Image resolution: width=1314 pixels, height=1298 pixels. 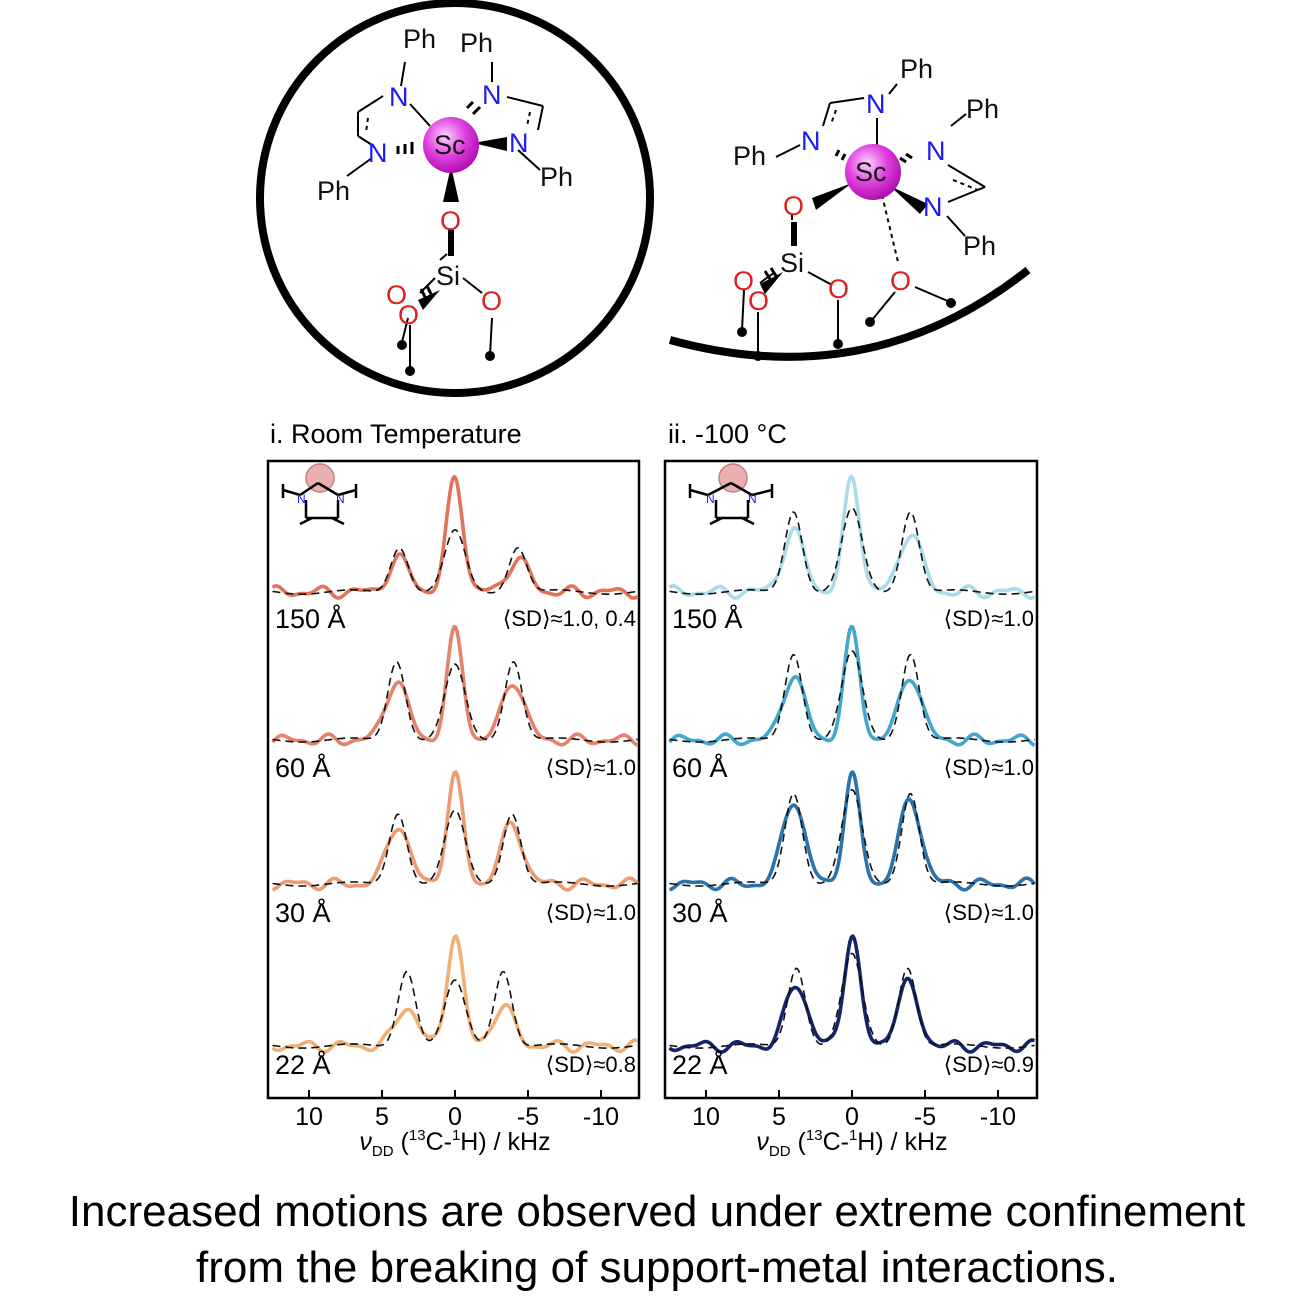 I want to click on panel-title: ii. -100 °C, so click(x=727, y=434).